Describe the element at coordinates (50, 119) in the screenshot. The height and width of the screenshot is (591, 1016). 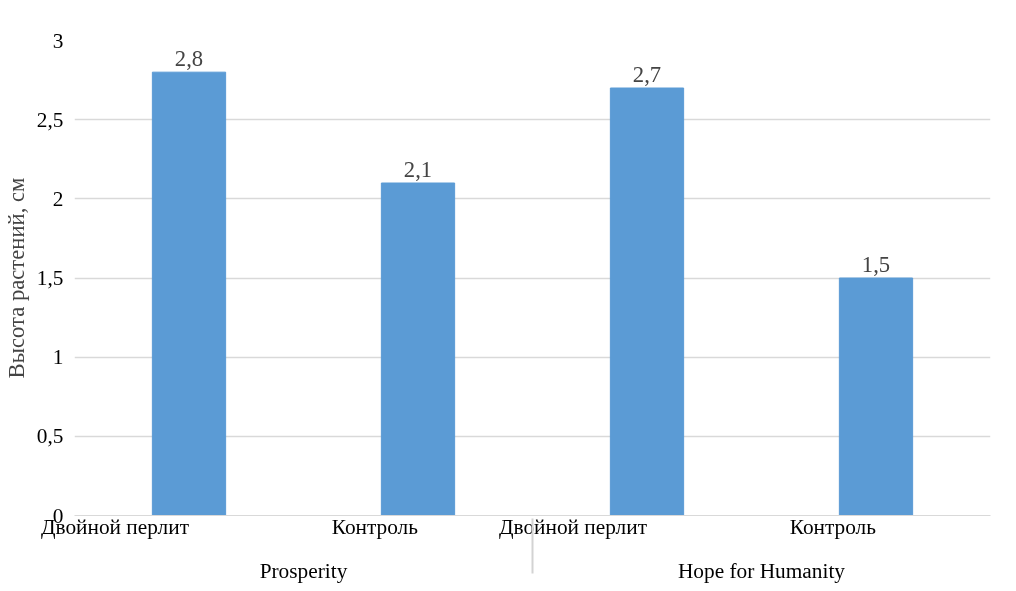
I see `y-tick-label: 2,5` at that location.